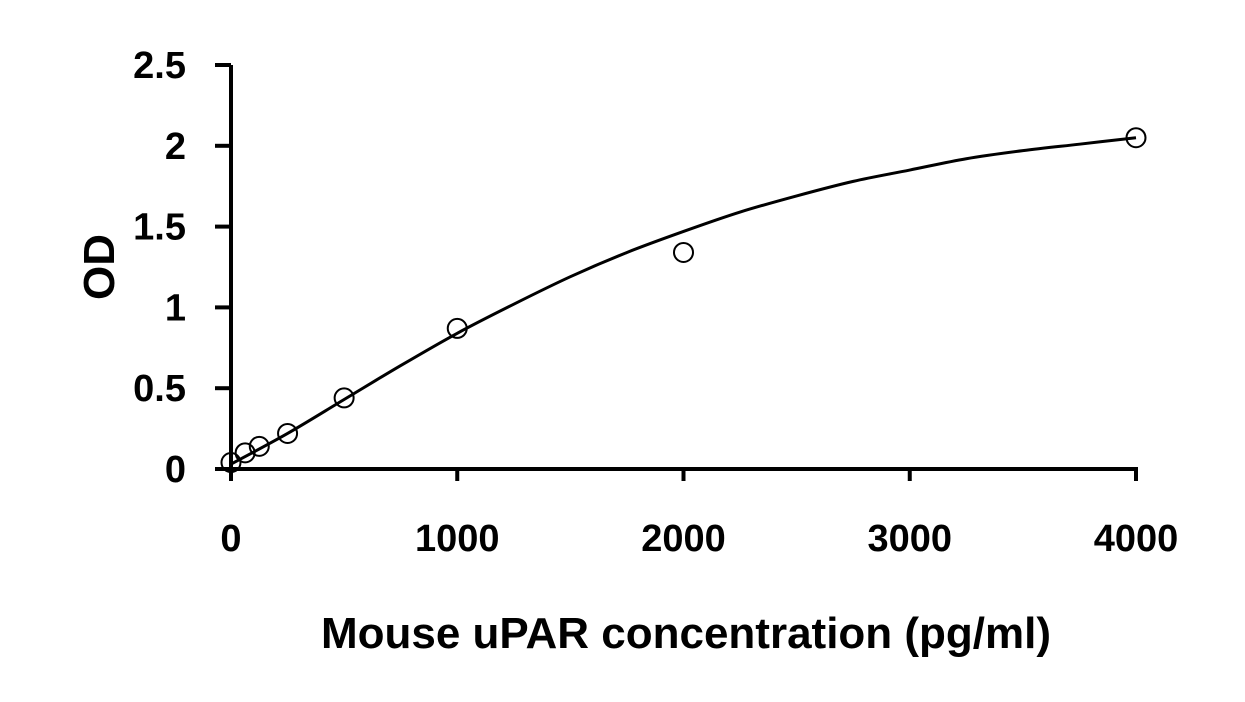  What do you see at coordinates (457, 539) in the screenshot?
I see `x-tick-label: 1000` at bounding box center [457, 539].